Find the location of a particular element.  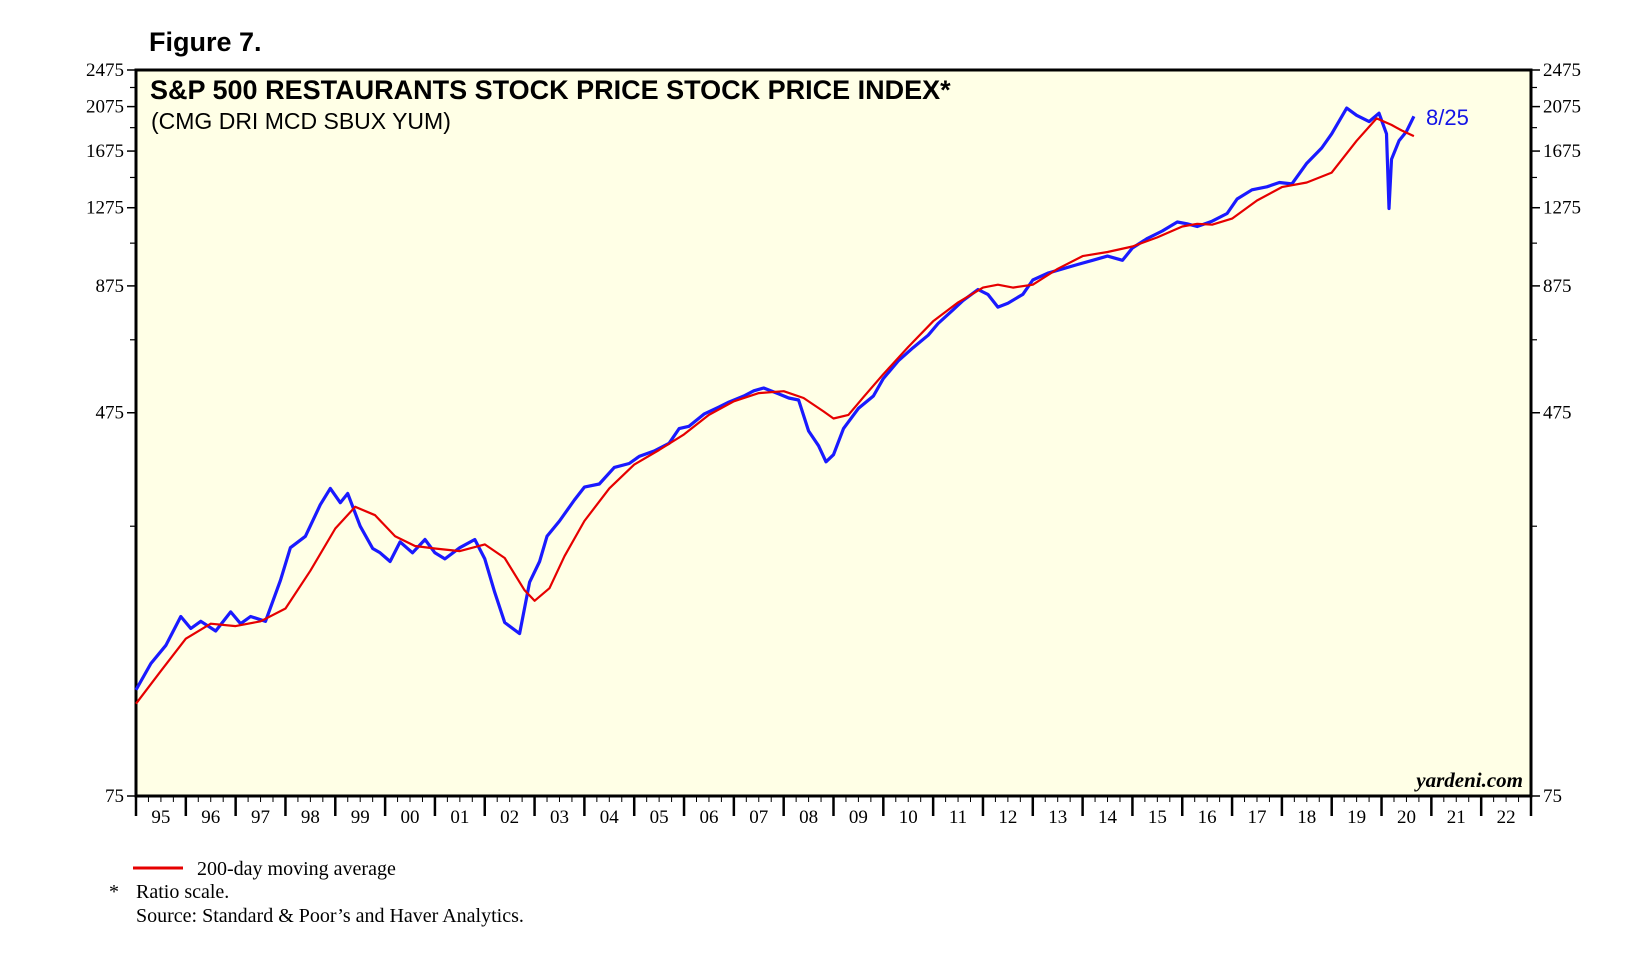

x-tick-label: 06 is located at coordinates (708, 817).